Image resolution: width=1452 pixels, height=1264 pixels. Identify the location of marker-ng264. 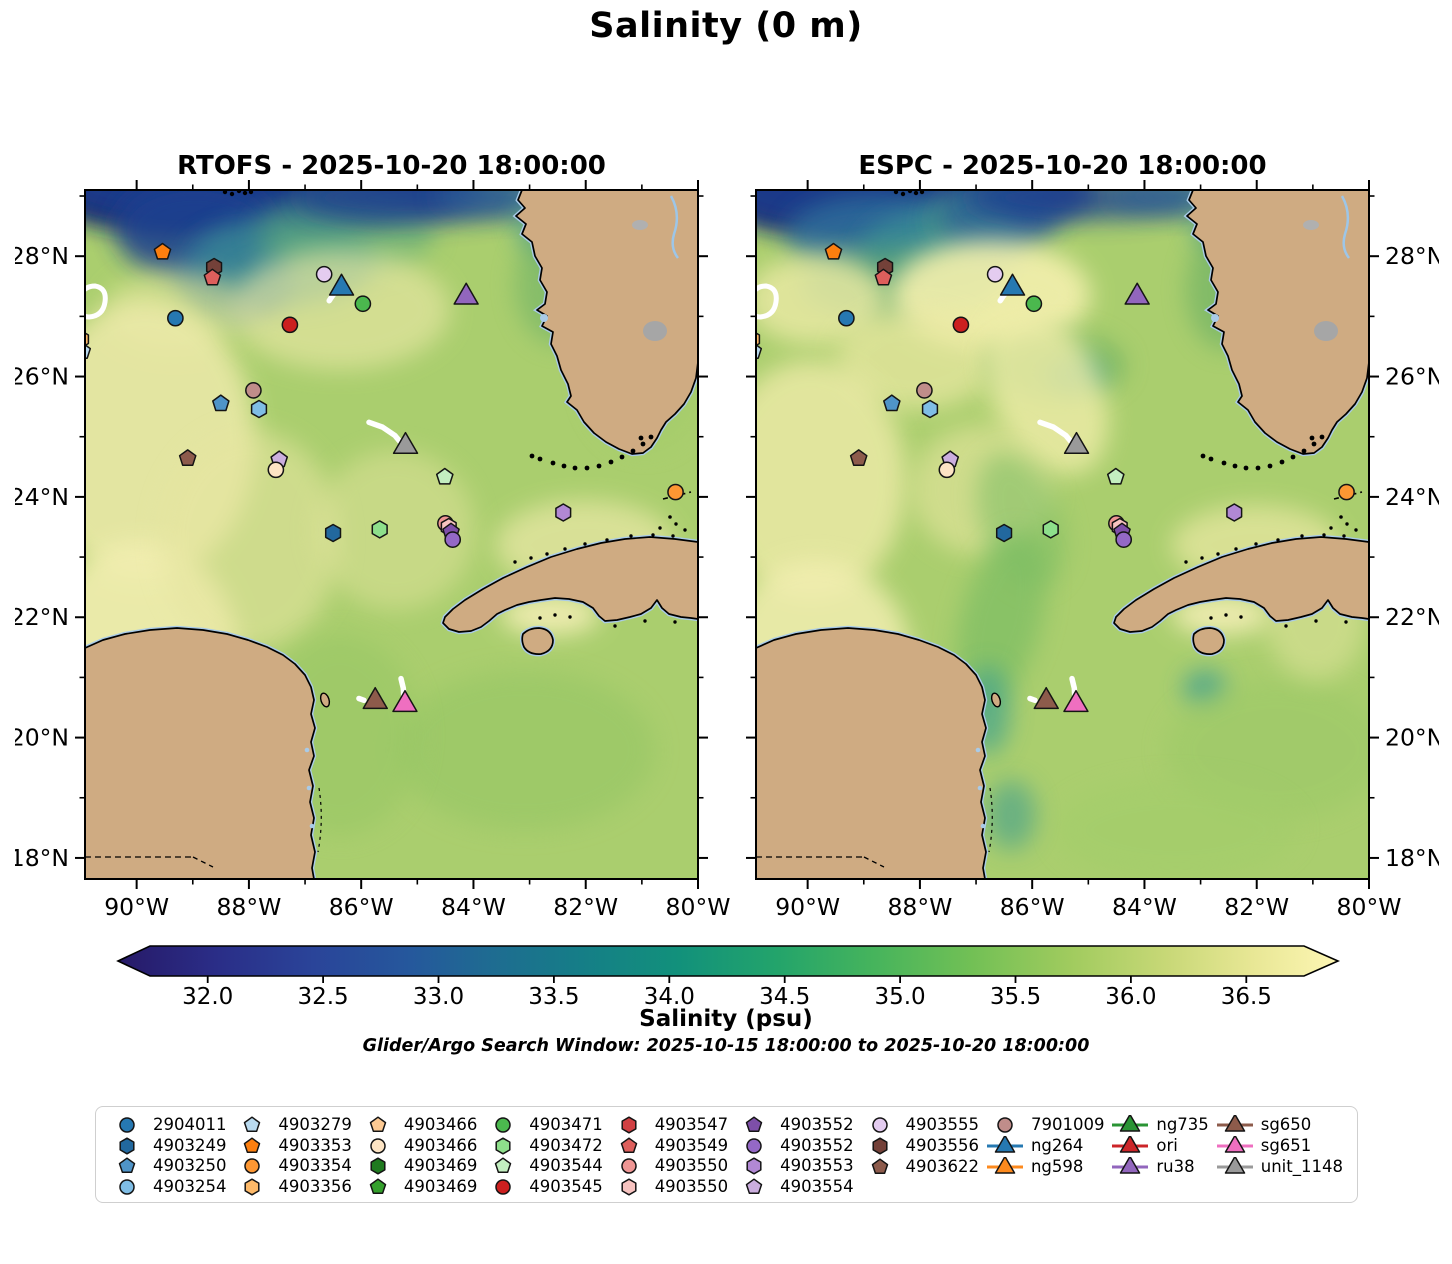
(1012, 284).